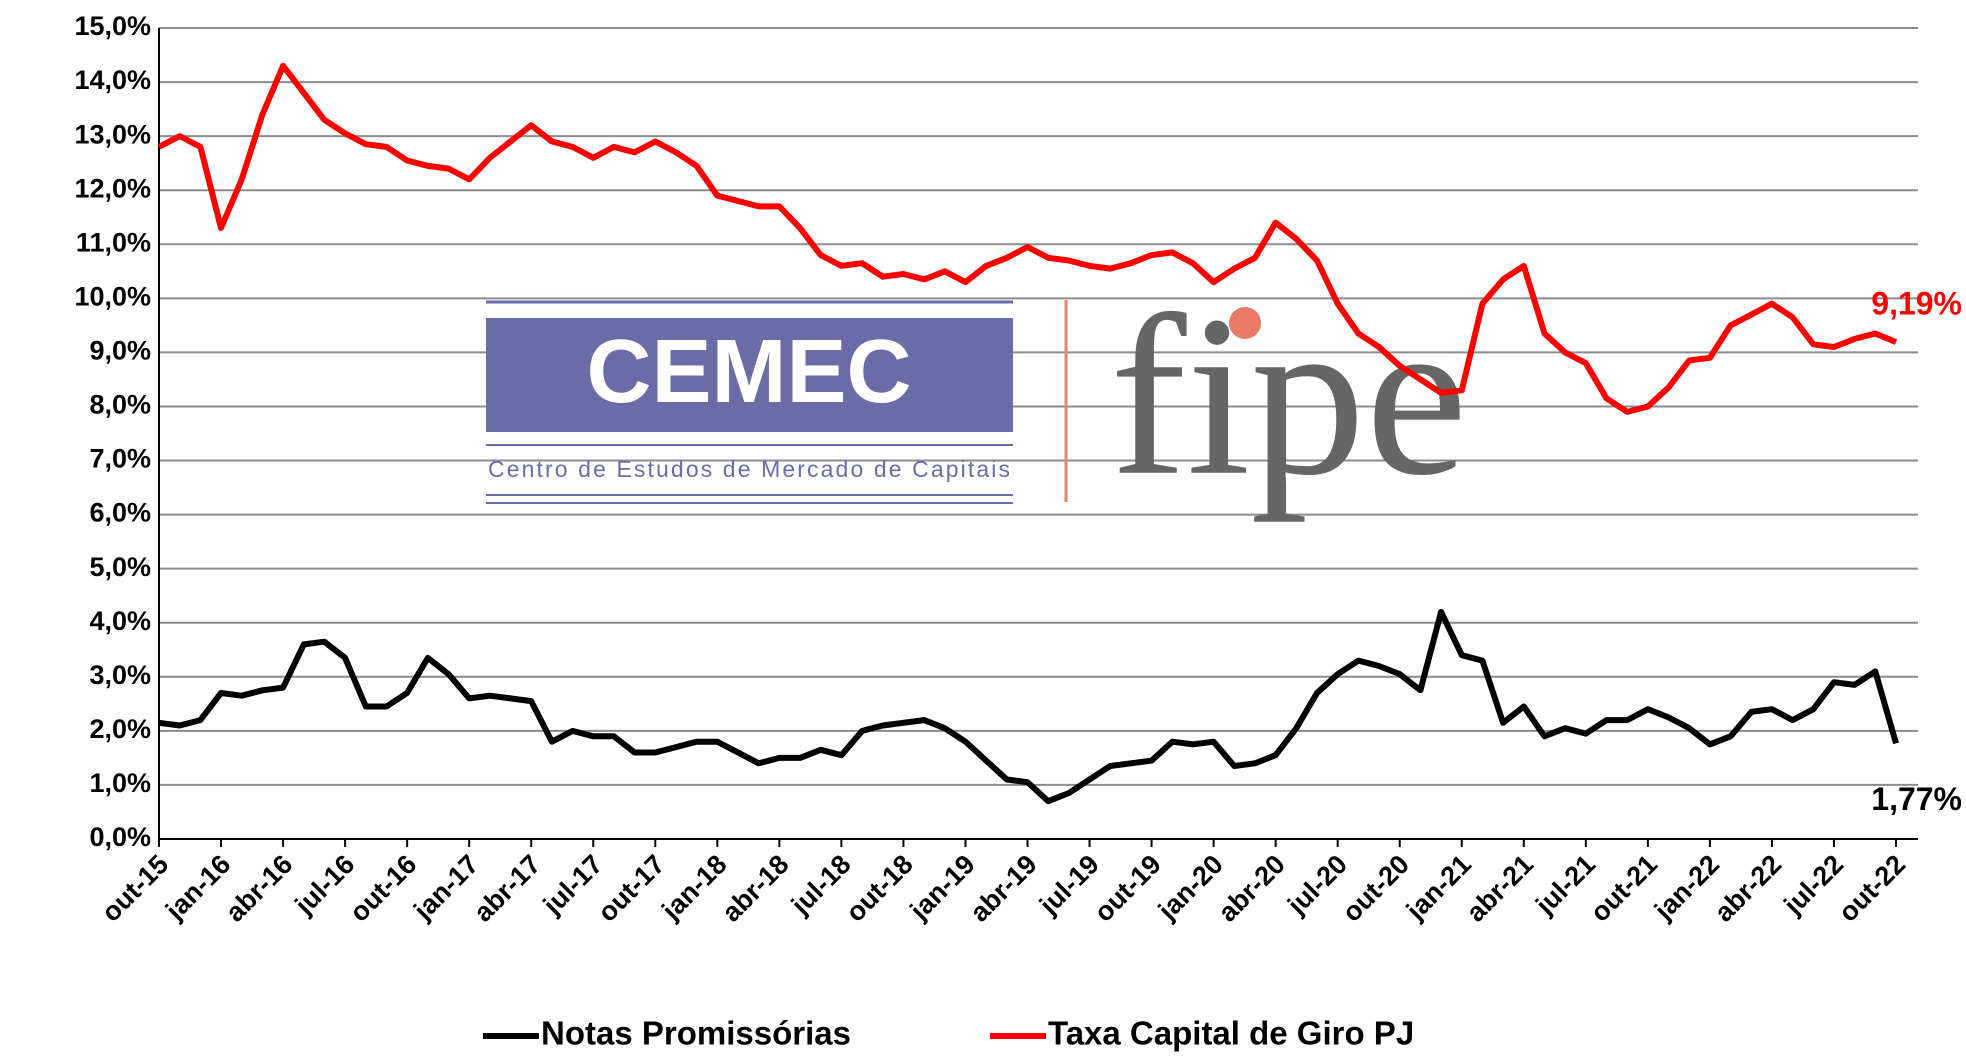 This screenshot has width=1966, height=1057. What do you see at coordinates (120, 513) in the screenshot?
I see `y-tick-label: 6,0%` at bounding box center [120, 513].